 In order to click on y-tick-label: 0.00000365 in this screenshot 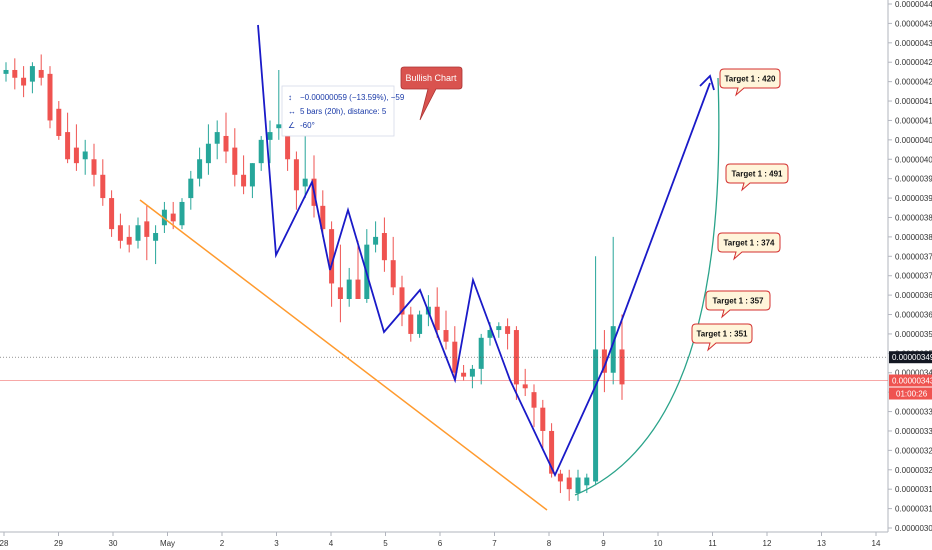, I will do `click(913, 295)`.